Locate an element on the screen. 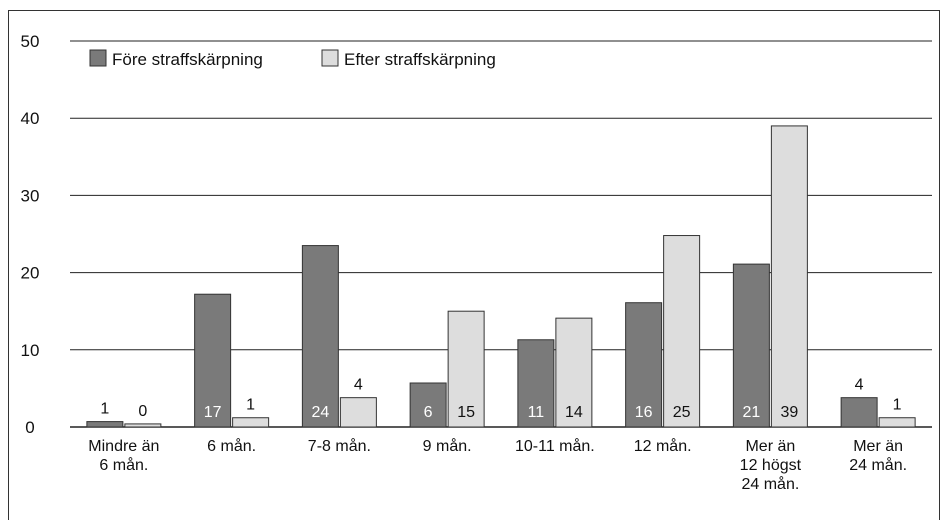 The width and height of the screenshot is (945, 520). data-label: 0 is located at coordinates (142, 411).